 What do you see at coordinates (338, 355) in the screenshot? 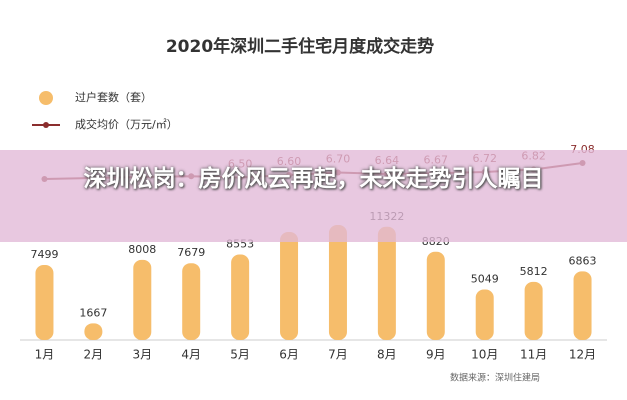
I see `x-tick-label: 7月` at bounding box center [338, 355].